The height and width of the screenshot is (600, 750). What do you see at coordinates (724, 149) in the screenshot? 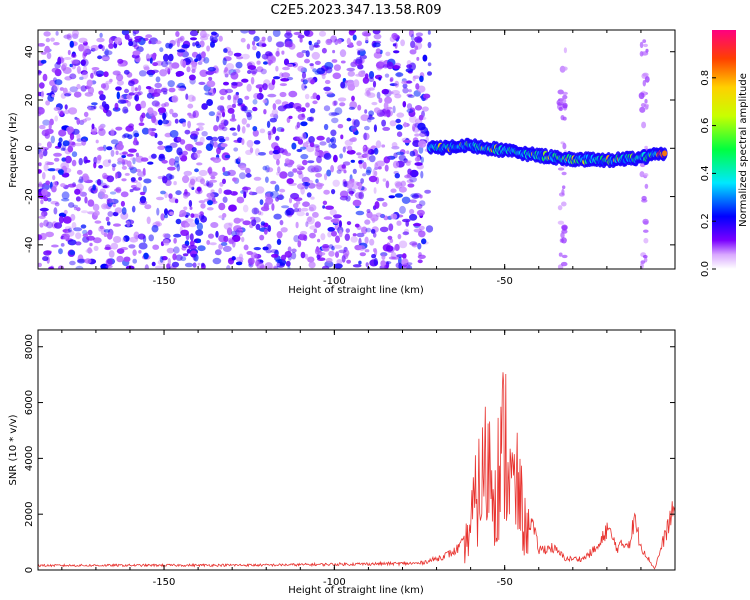
I see `colorbar-gradient` at bounding box center [724, 149].